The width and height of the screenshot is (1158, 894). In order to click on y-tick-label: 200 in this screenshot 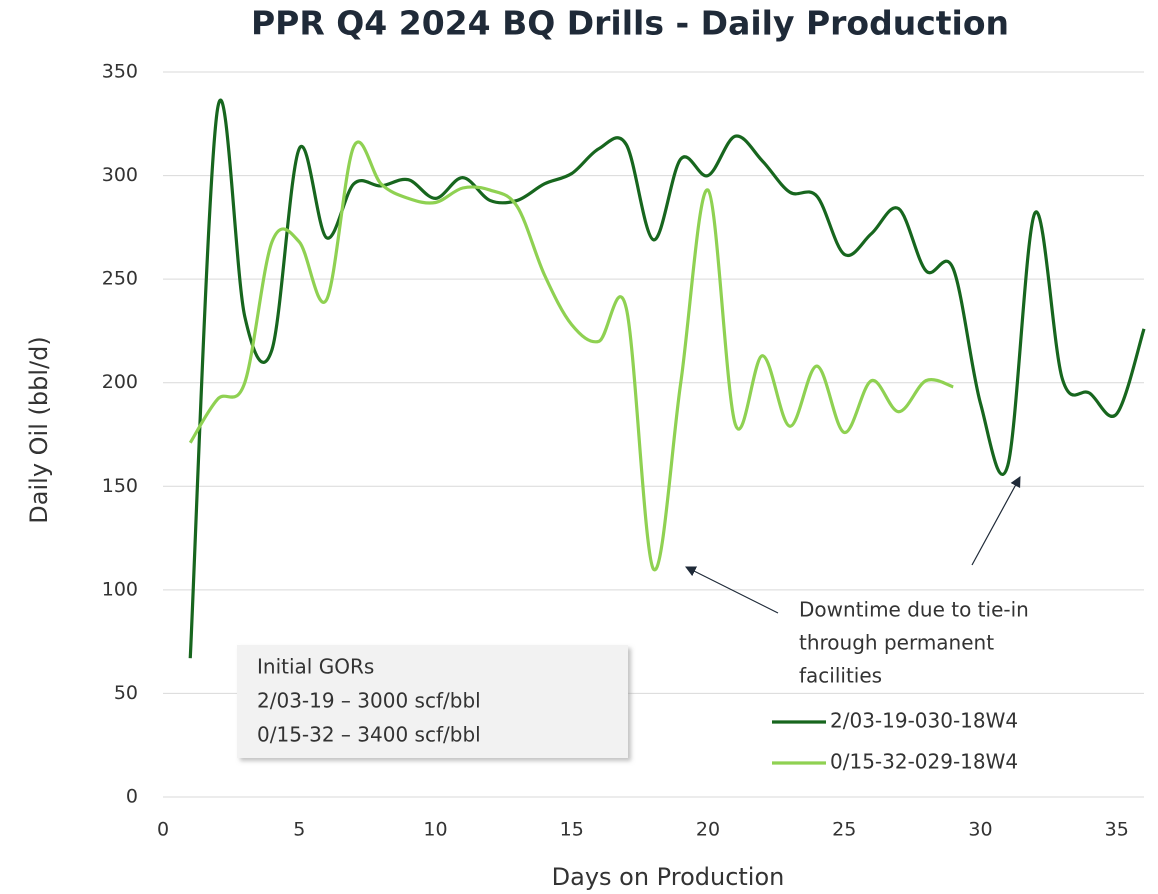, I will do `click(120, 382)`.